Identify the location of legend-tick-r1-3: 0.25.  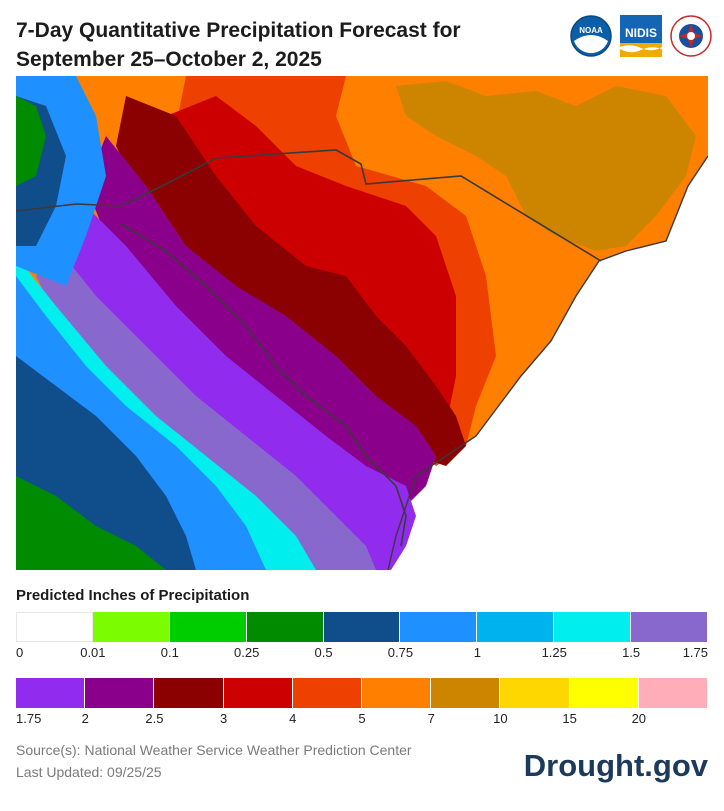
(247, 652).